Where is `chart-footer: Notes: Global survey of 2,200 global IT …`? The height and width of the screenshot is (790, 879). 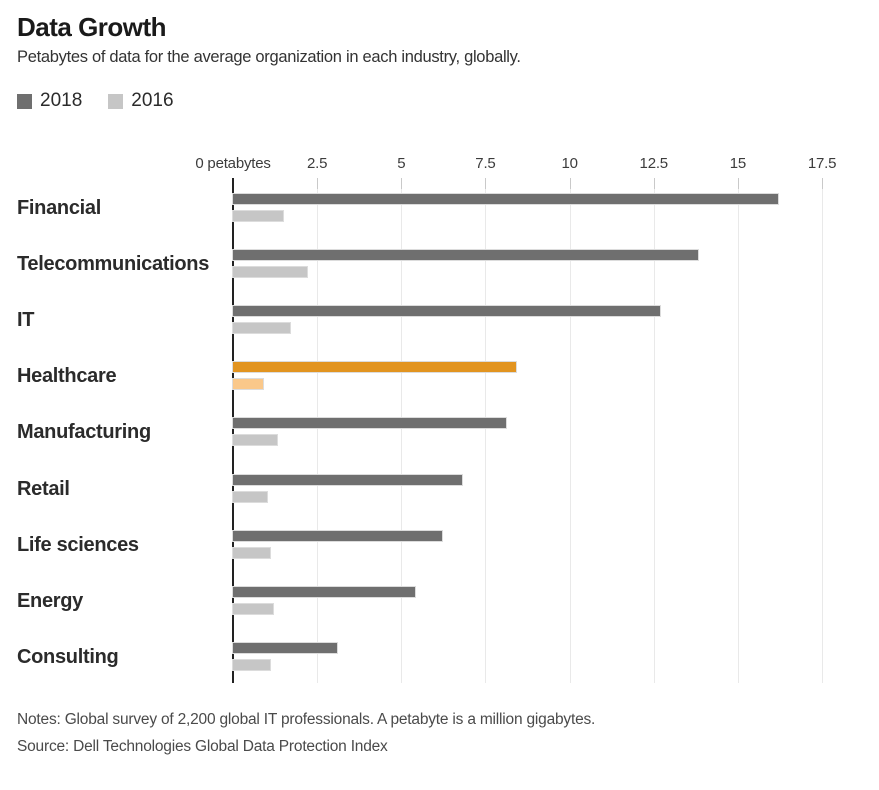
chart-footer: Notes: Global survey of 2,200 global IT … is located at coordinates (306, 733).